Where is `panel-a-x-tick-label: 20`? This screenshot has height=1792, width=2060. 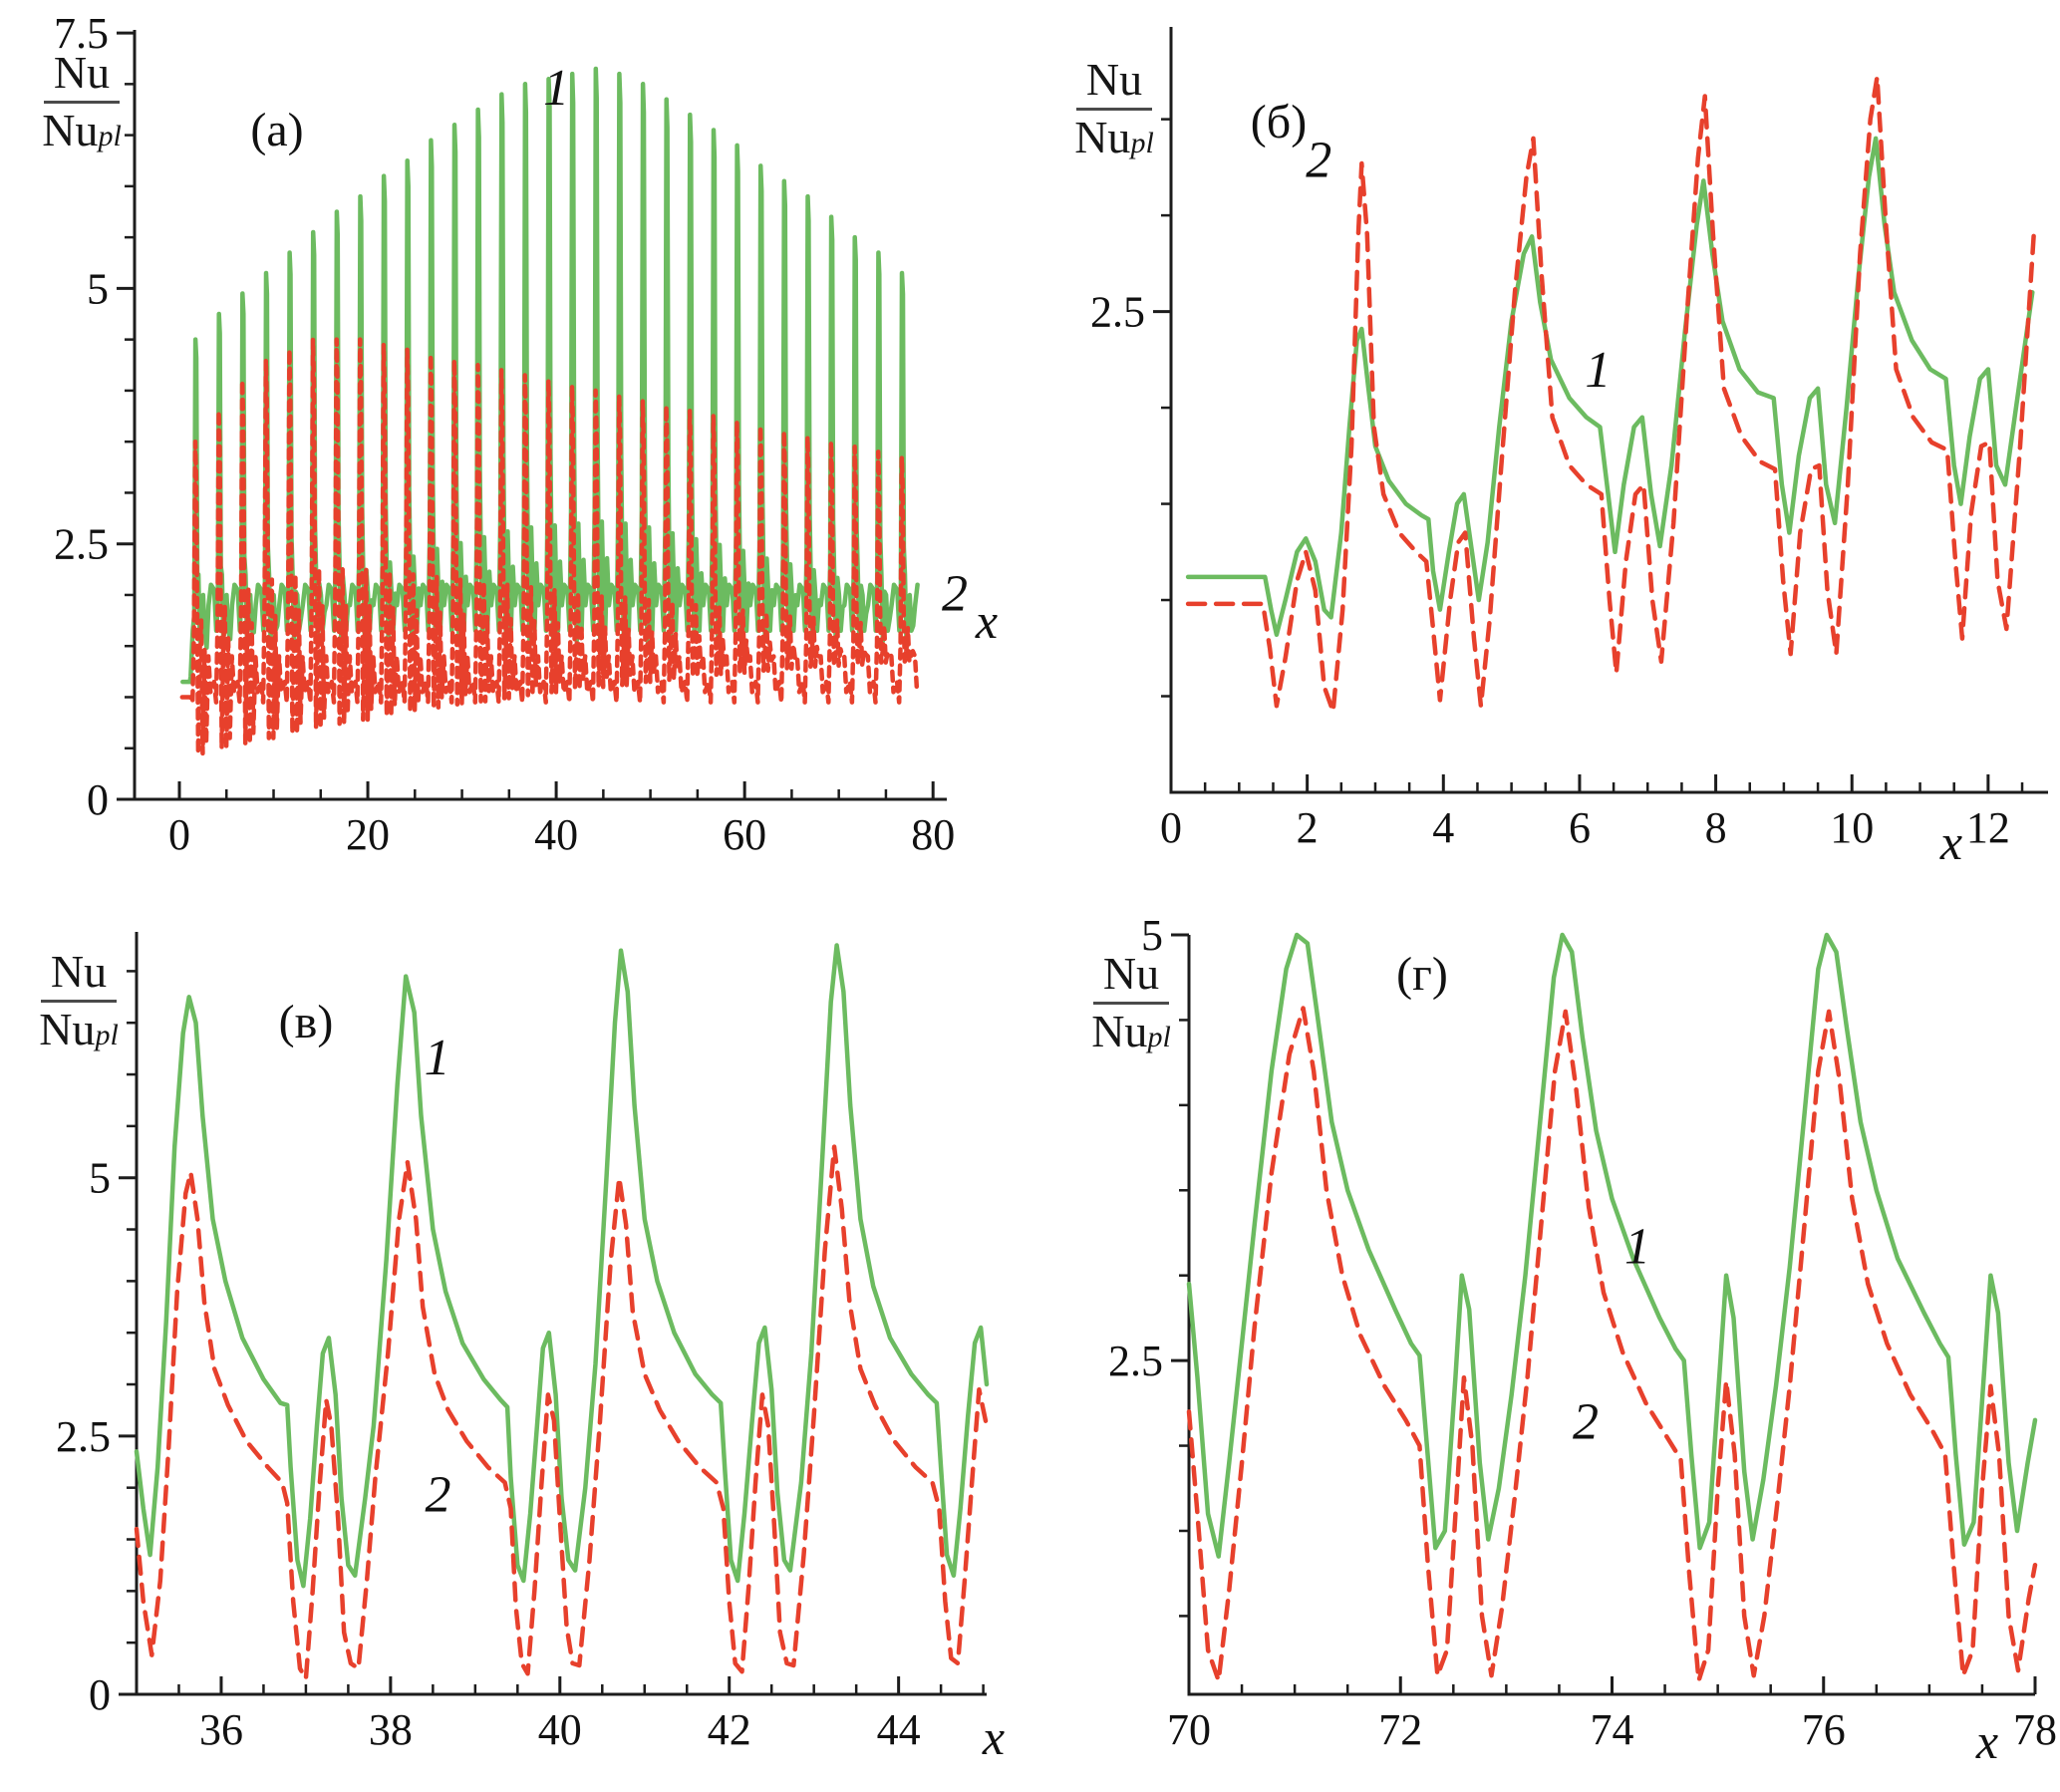
panel-a-x-tick-label: 20 is located at coordinates (368, 834).